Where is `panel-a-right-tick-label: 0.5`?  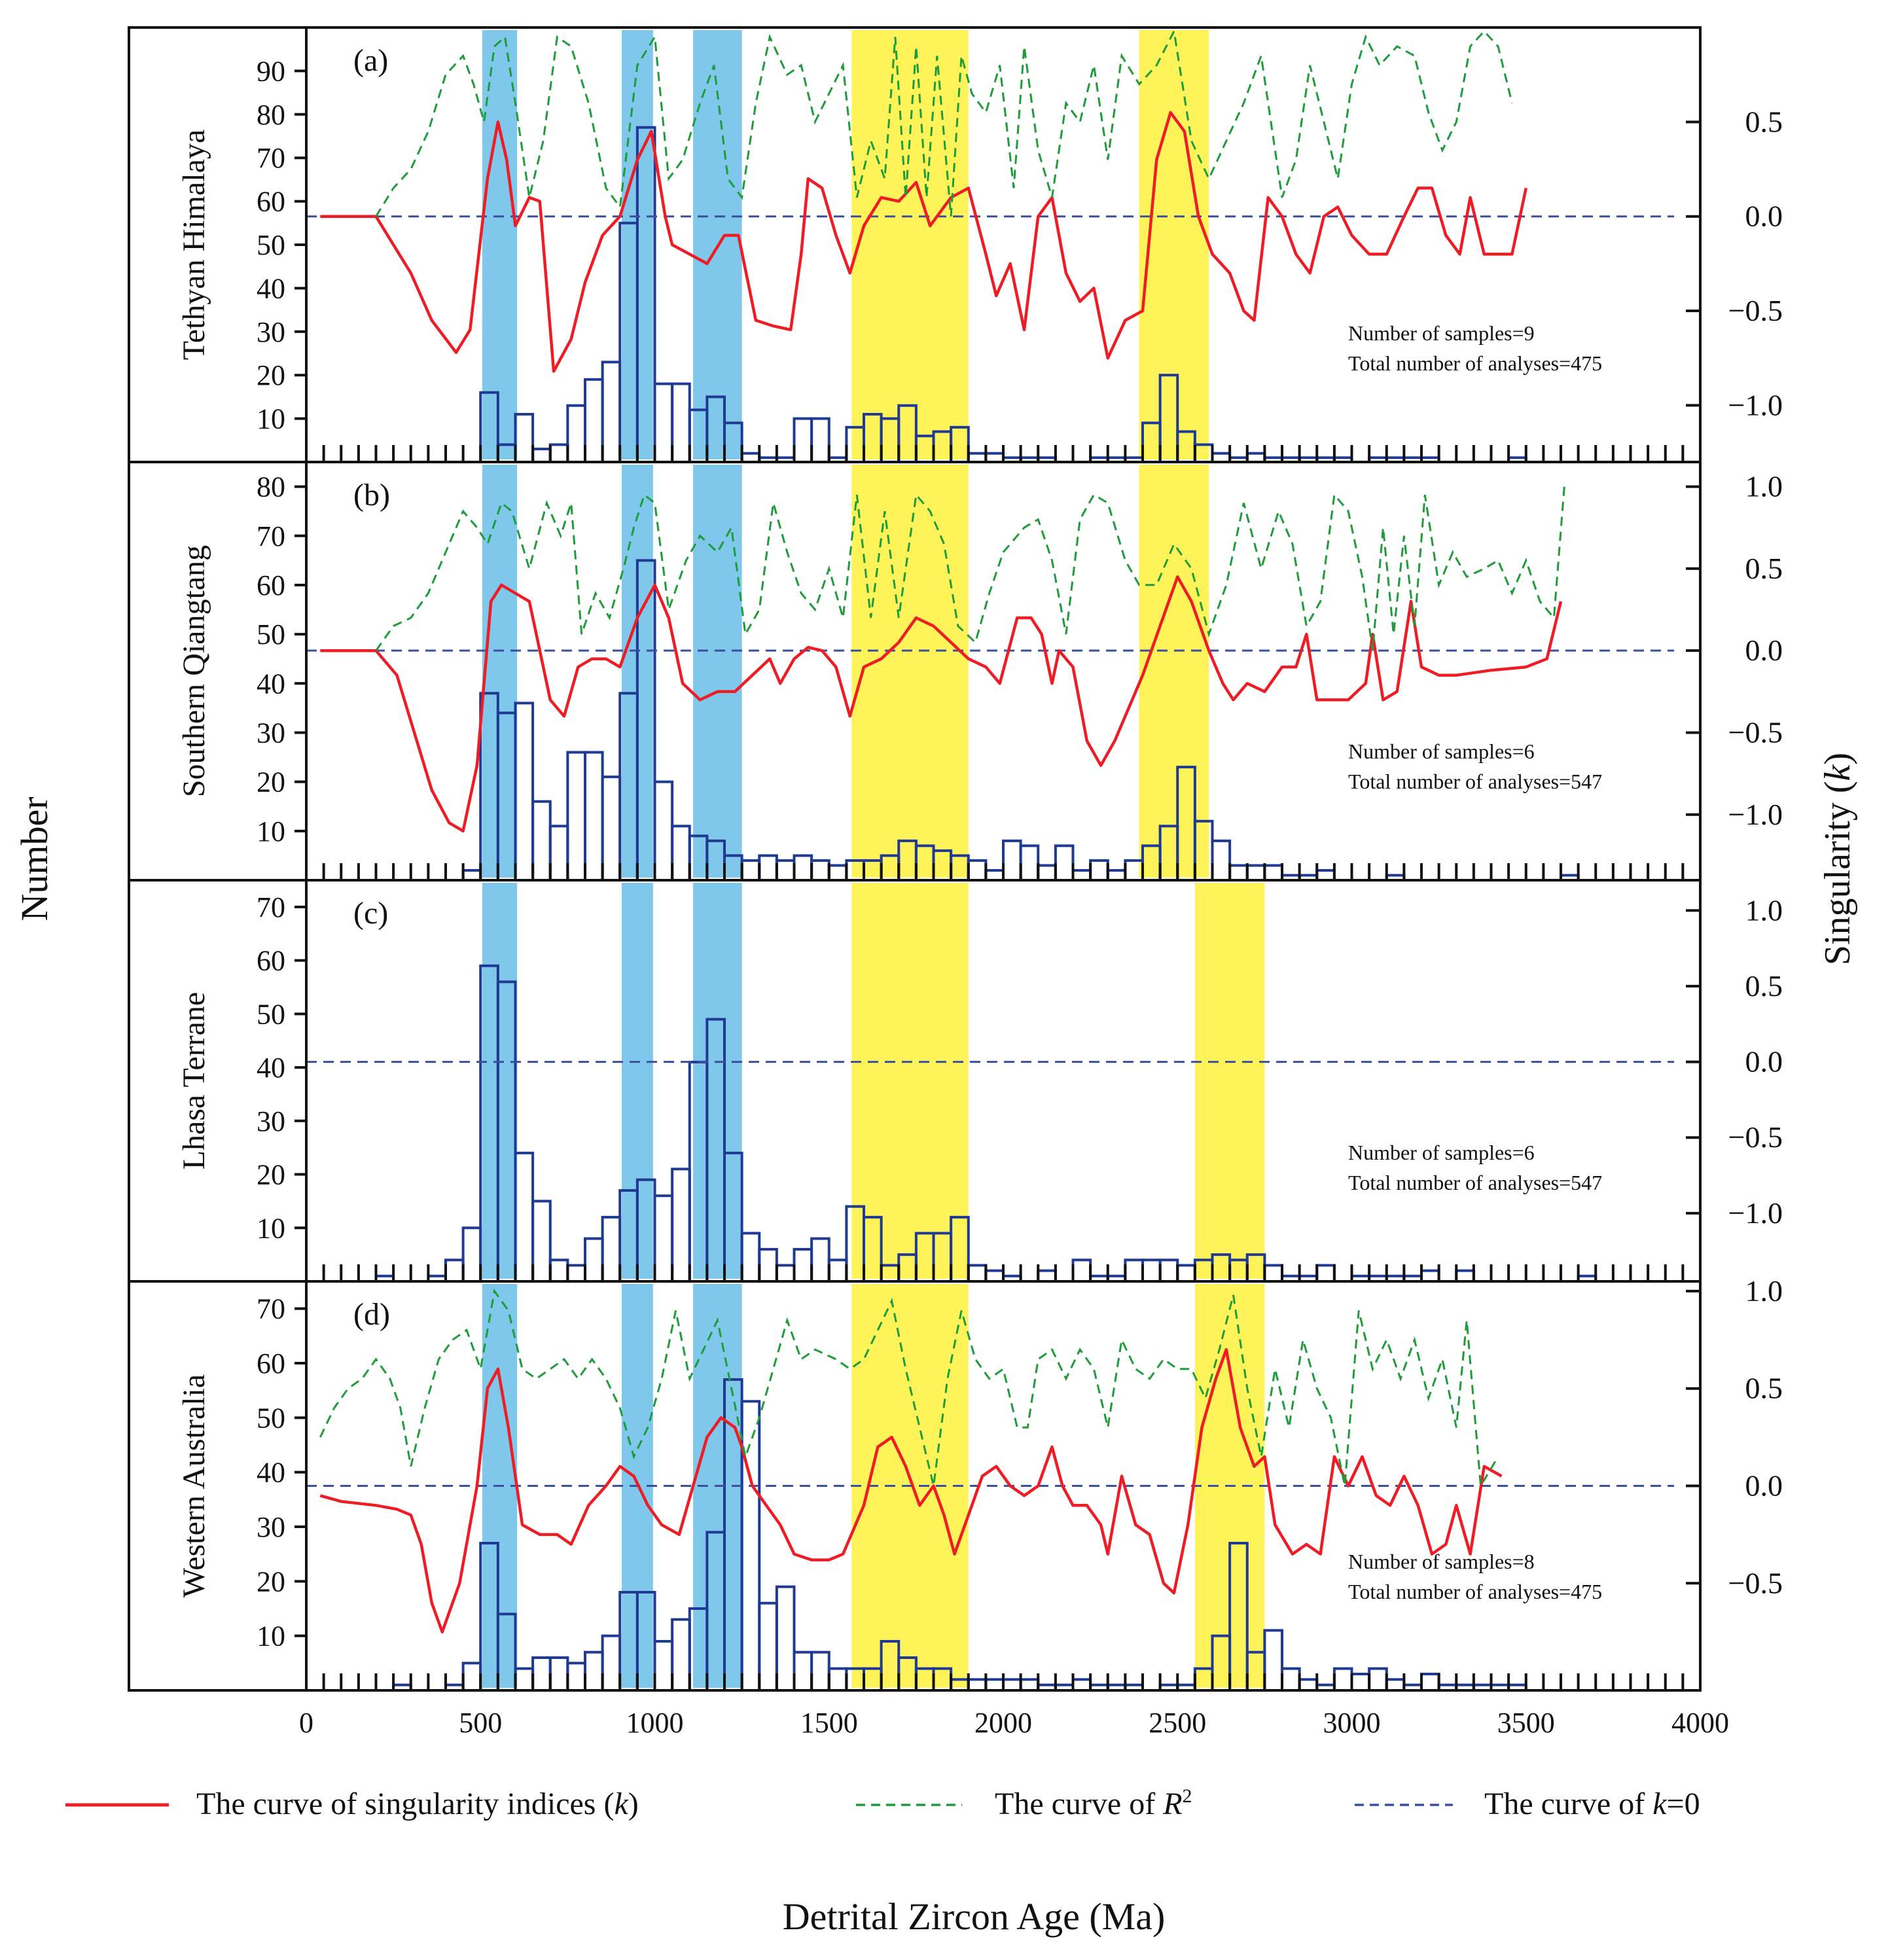 panel-a-right-tick-label: 0.5 is located at coordinates (1764, 122).